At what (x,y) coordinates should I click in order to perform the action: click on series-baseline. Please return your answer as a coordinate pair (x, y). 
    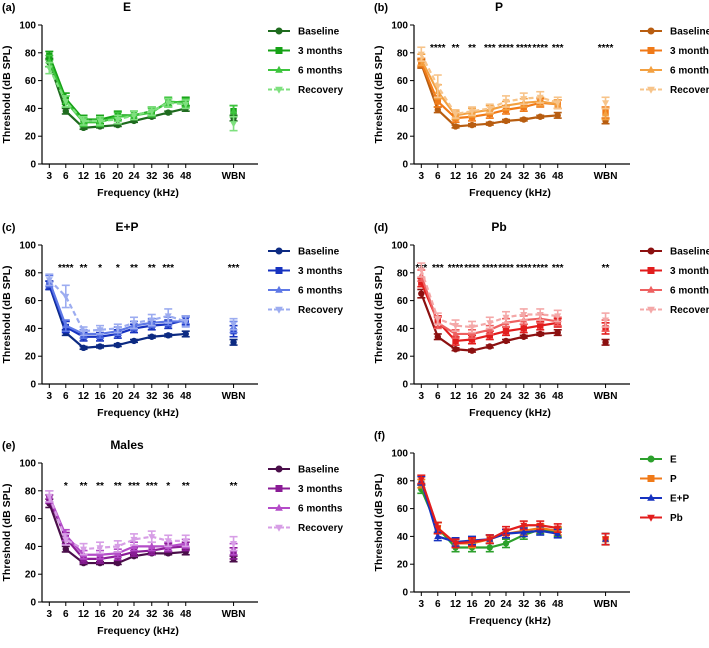
    Looking at the image, I should click on (141, 532).